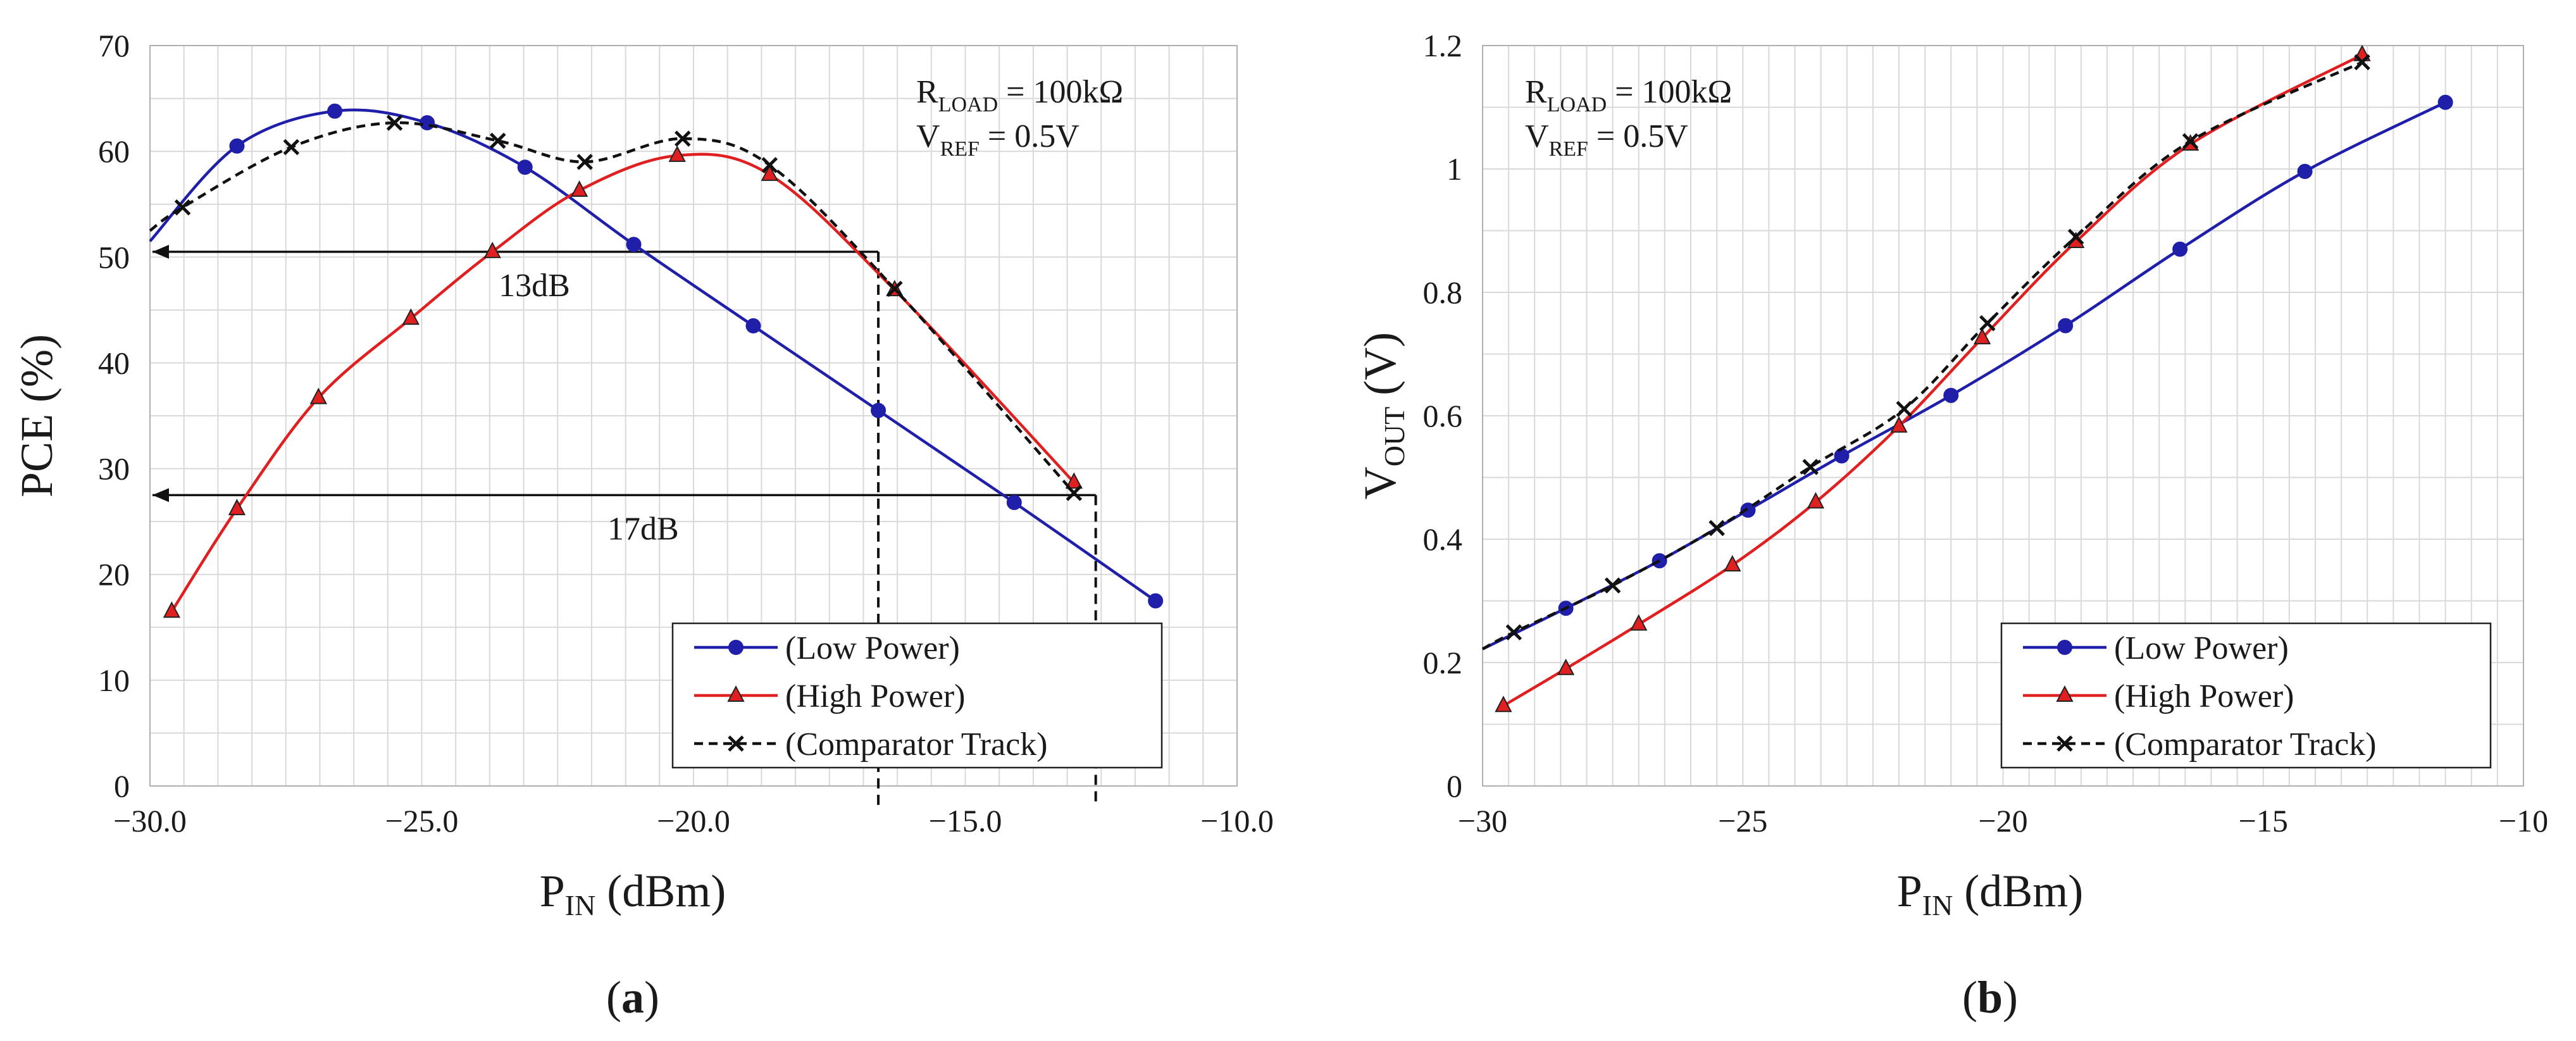  I want to click on x-tick-label: −20.0, so click(693, 820).